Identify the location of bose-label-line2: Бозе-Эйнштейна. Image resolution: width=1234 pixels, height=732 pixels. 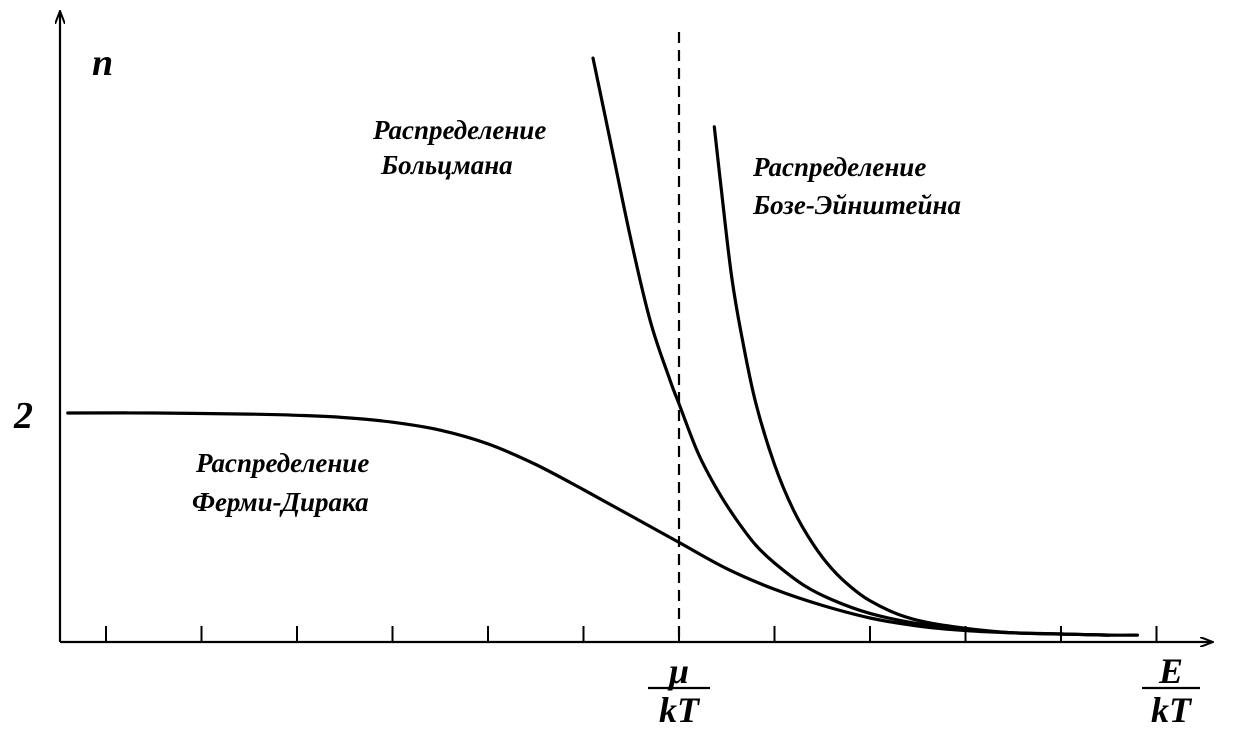
(856, 205).